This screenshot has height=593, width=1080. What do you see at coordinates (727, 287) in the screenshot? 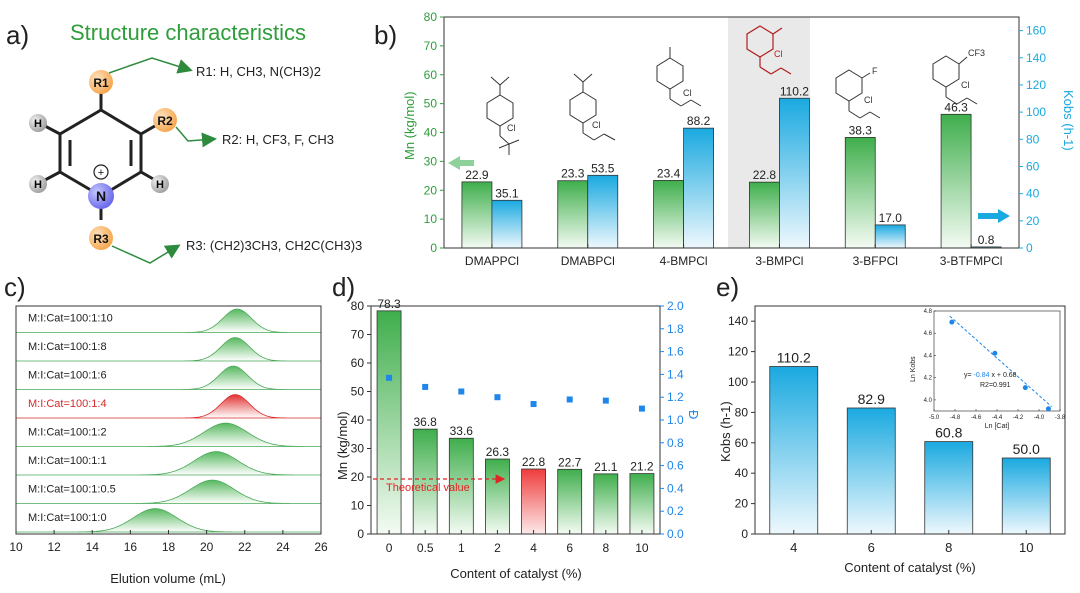
I see `panel-e-label: e)` at bounding box center [727, 287].